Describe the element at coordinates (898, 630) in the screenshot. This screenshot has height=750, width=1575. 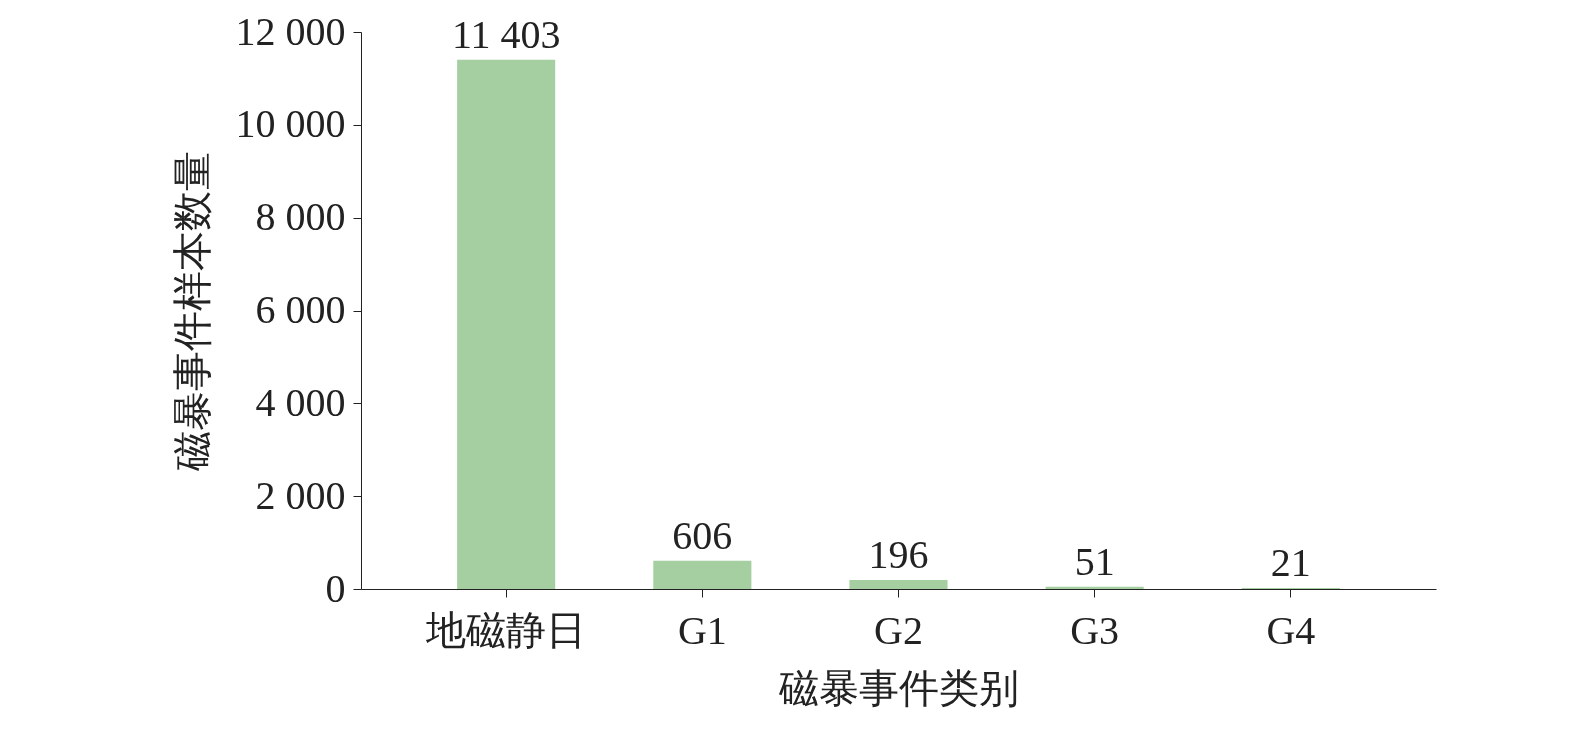
I see `x-tick-label: G2` at that location.